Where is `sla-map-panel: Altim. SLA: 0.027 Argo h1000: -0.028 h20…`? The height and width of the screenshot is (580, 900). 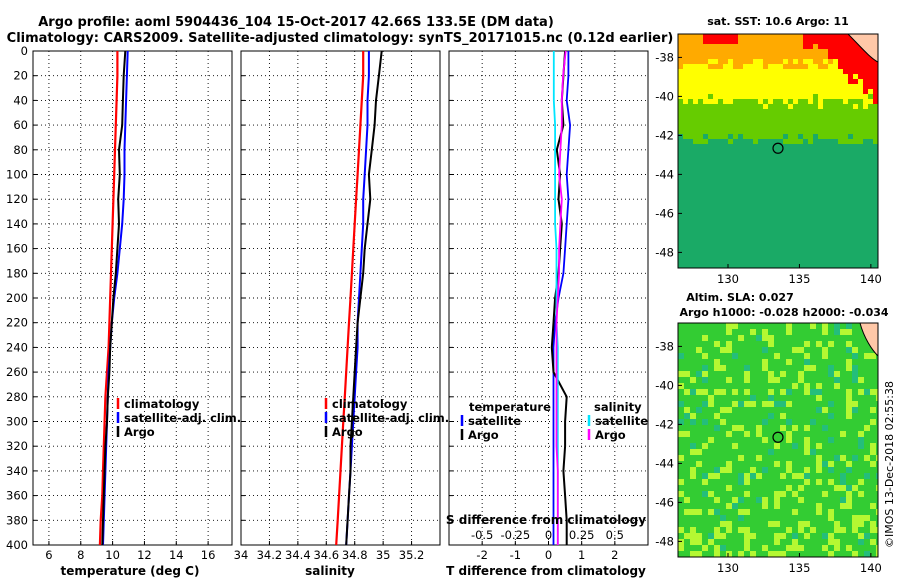
sla-map-panel: Altim. SLA: 0.027 Argo h1000: -0.028 h20… is located at coordinates (772, 433).